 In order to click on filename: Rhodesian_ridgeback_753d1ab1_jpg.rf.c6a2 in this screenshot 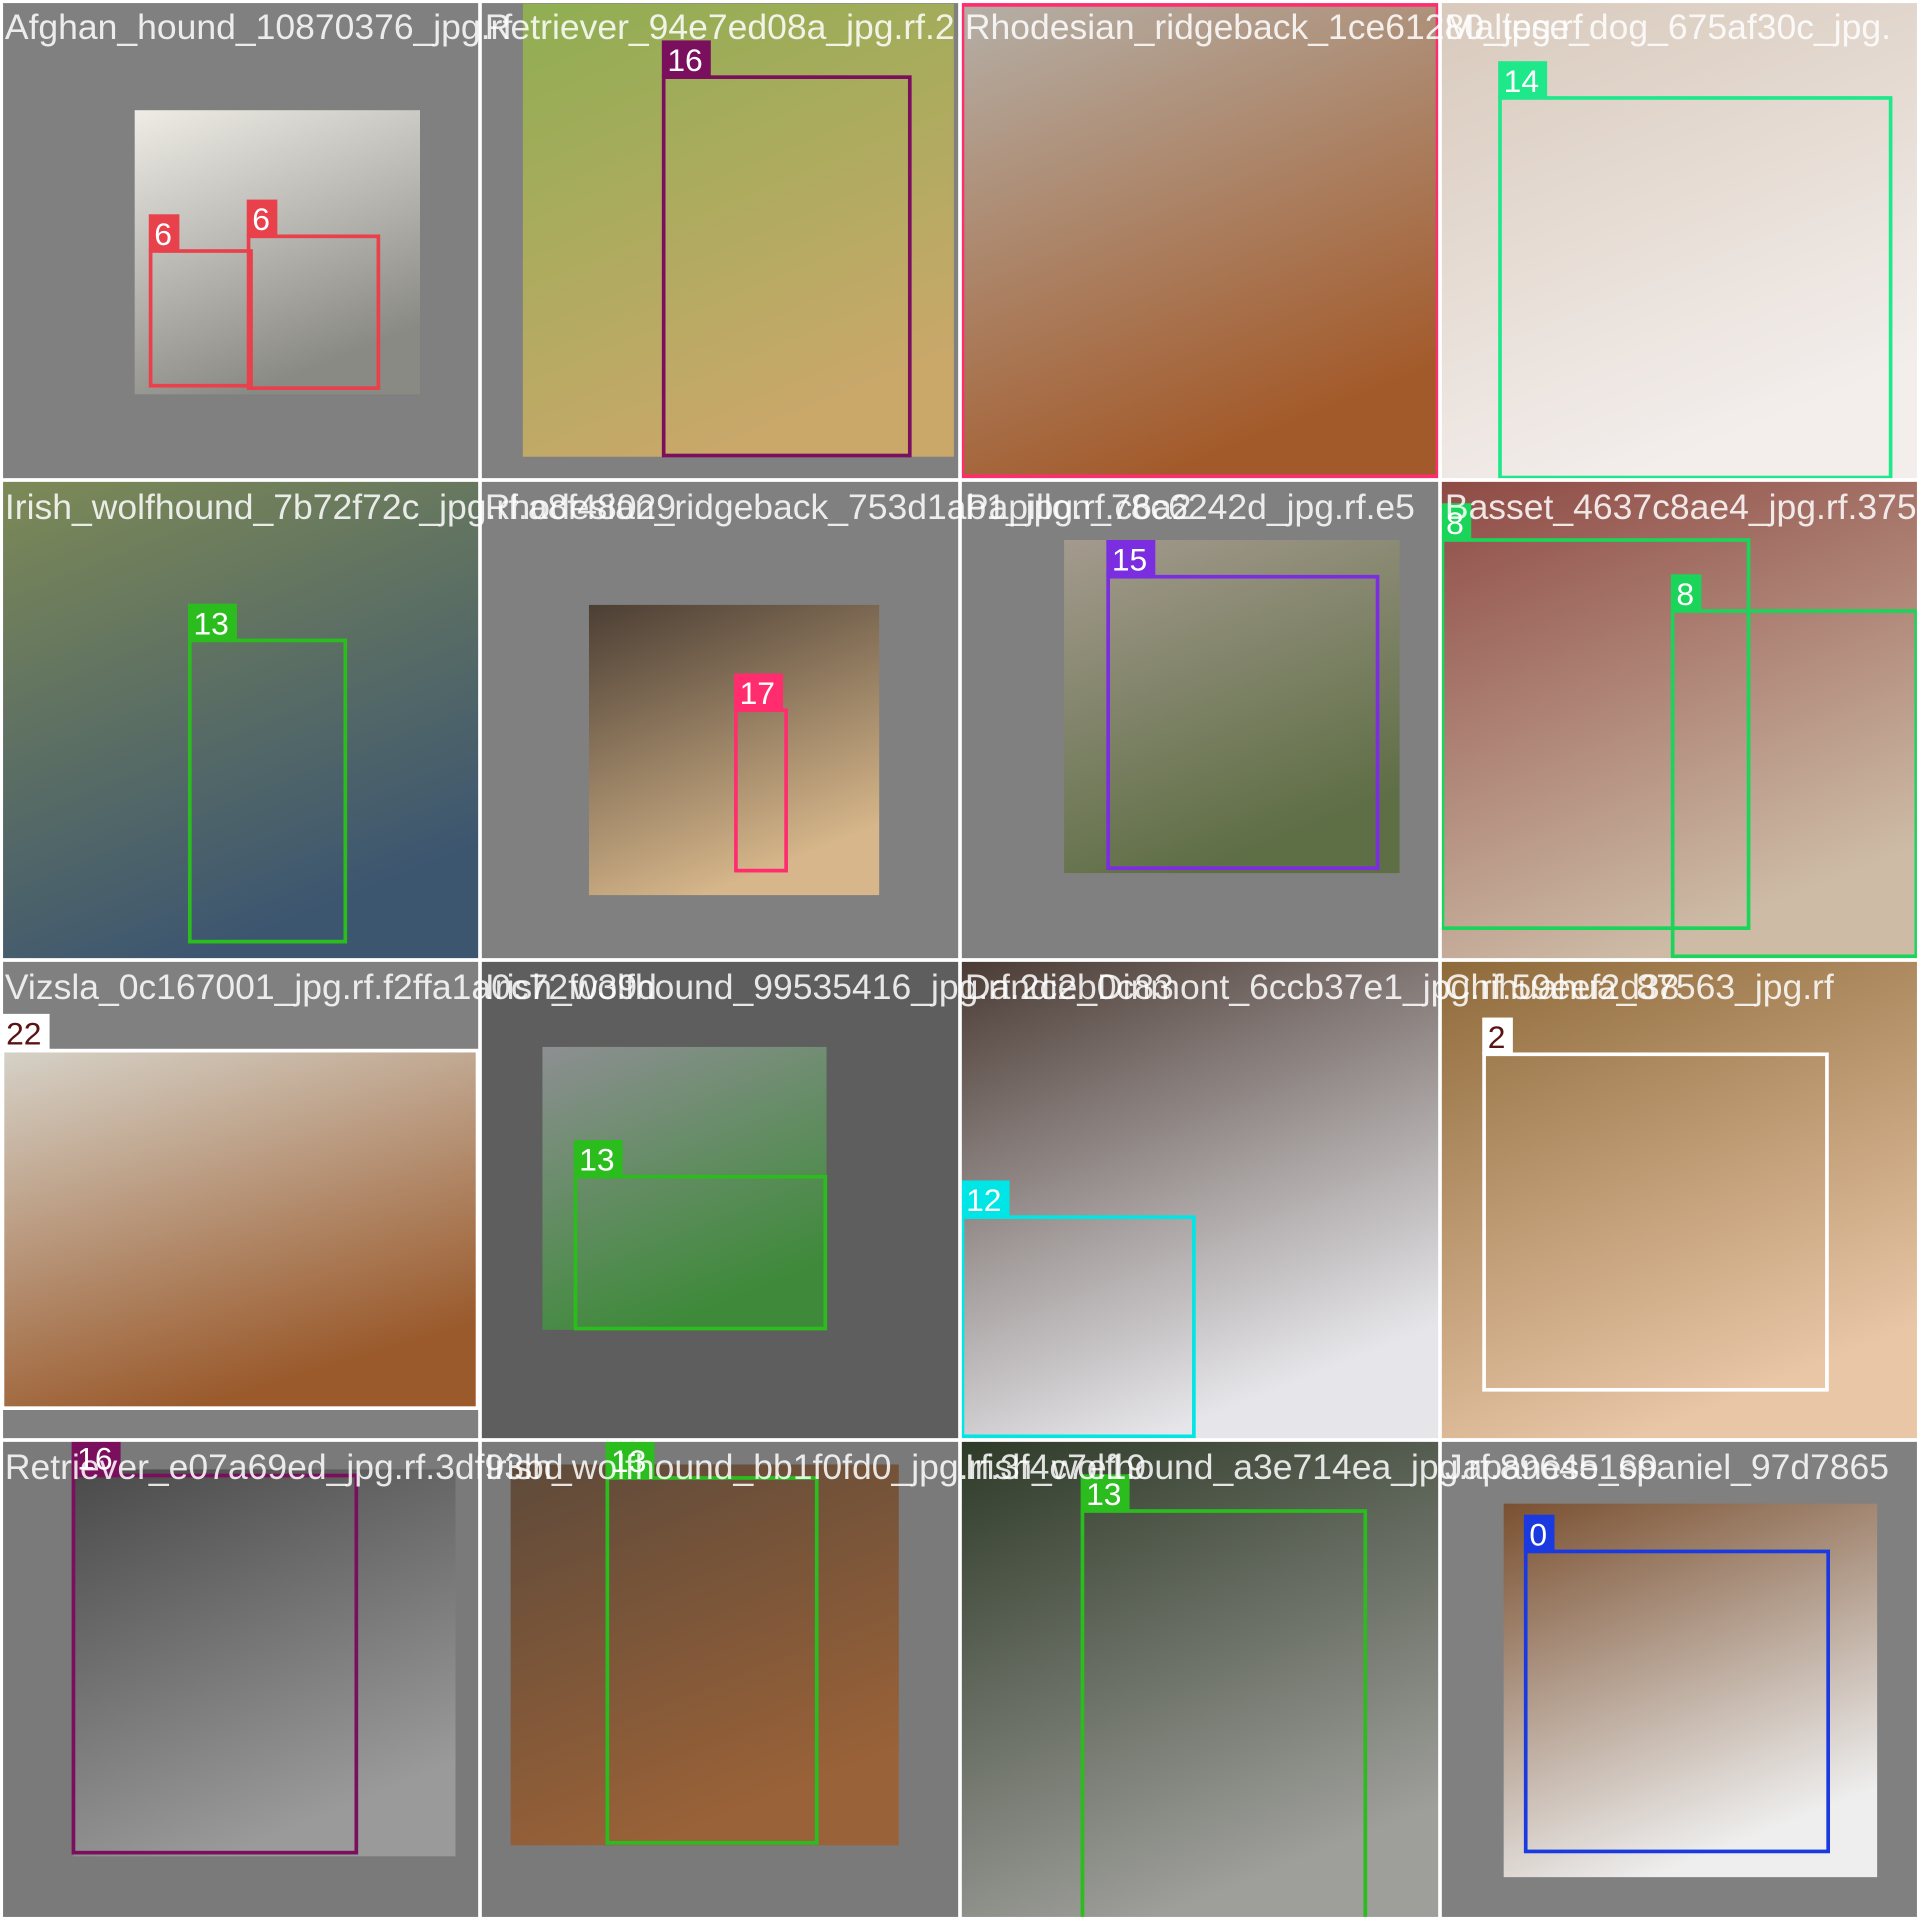, I will do `click(838, 507)`.